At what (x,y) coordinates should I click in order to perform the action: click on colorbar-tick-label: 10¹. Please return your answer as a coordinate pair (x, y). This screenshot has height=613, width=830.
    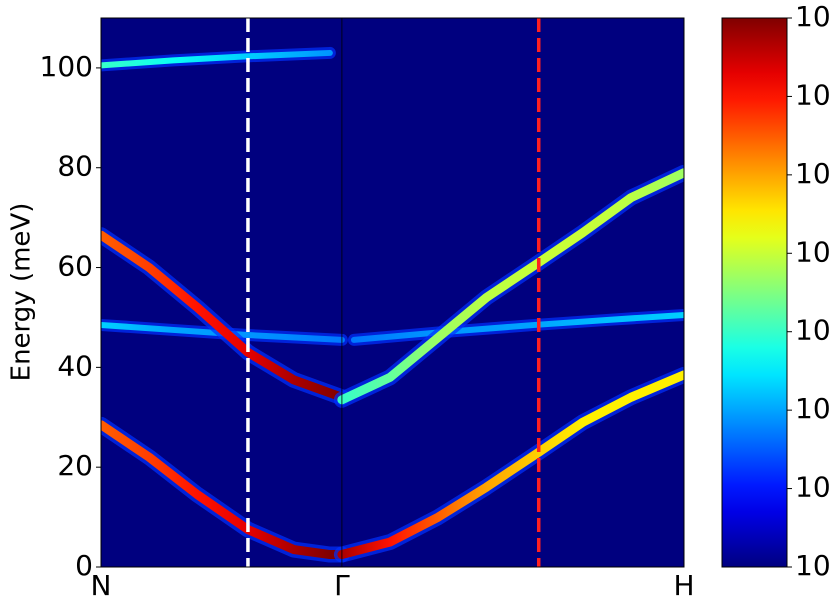
    Looking at the image, I should click on (812, 251).